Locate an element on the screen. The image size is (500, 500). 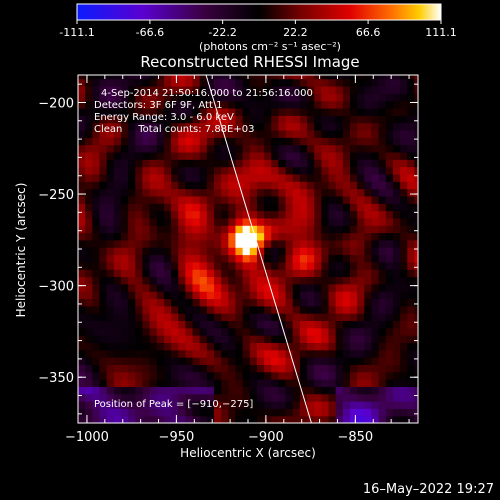
x-tick-label: −1000 is located at coordinates (87, 437).